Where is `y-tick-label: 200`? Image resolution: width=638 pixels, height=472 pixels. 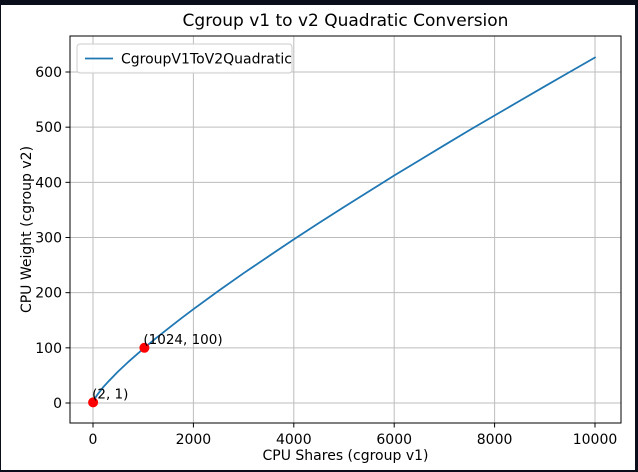 y-tick-label: 200 is located at coordinates (48, 294).